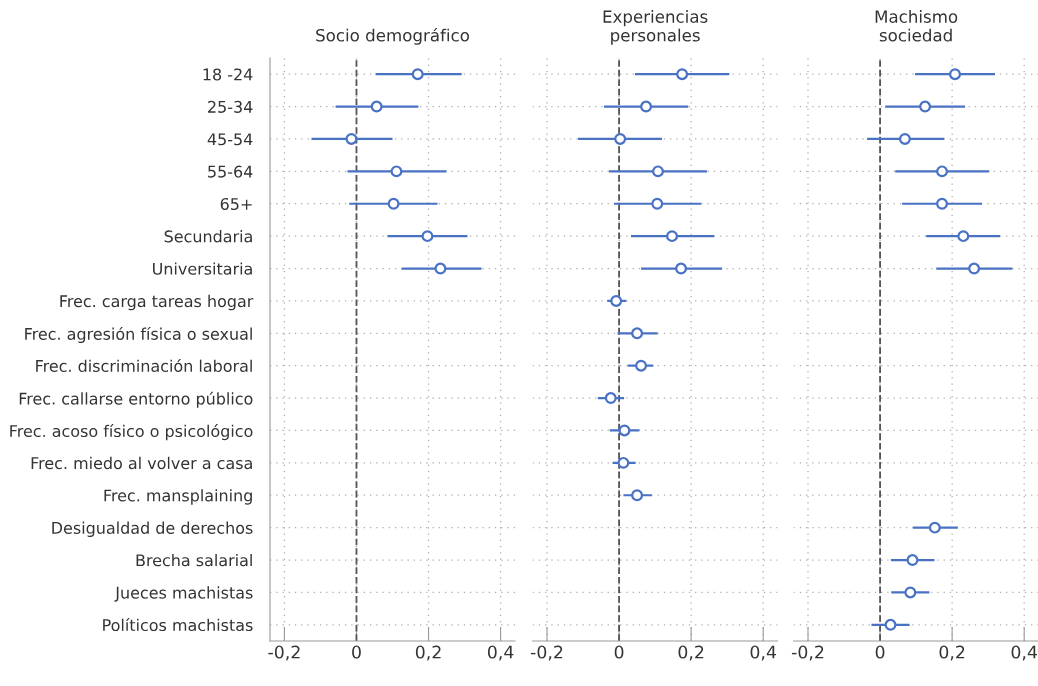 The image size is (1038, 686). Describe the element at coordinates (183, 594) in the screenshot. I see `y-tick-label: Jueces machistas` at that location.